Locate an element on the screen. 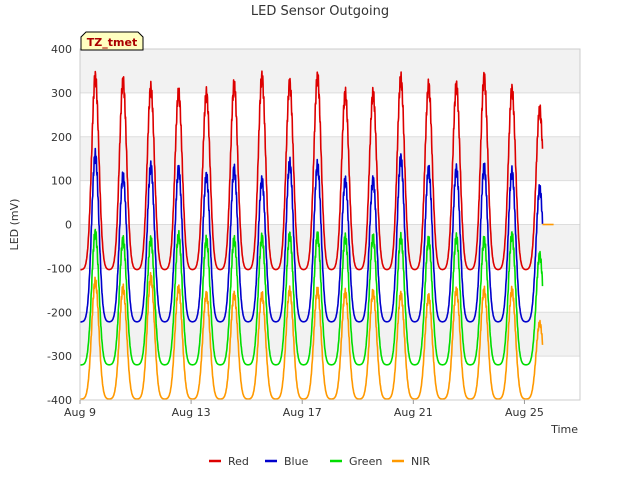 Image resolution: width=640 pixels, height=480 pixels. x-axis-label: Time is located at coordinates (564, 429).